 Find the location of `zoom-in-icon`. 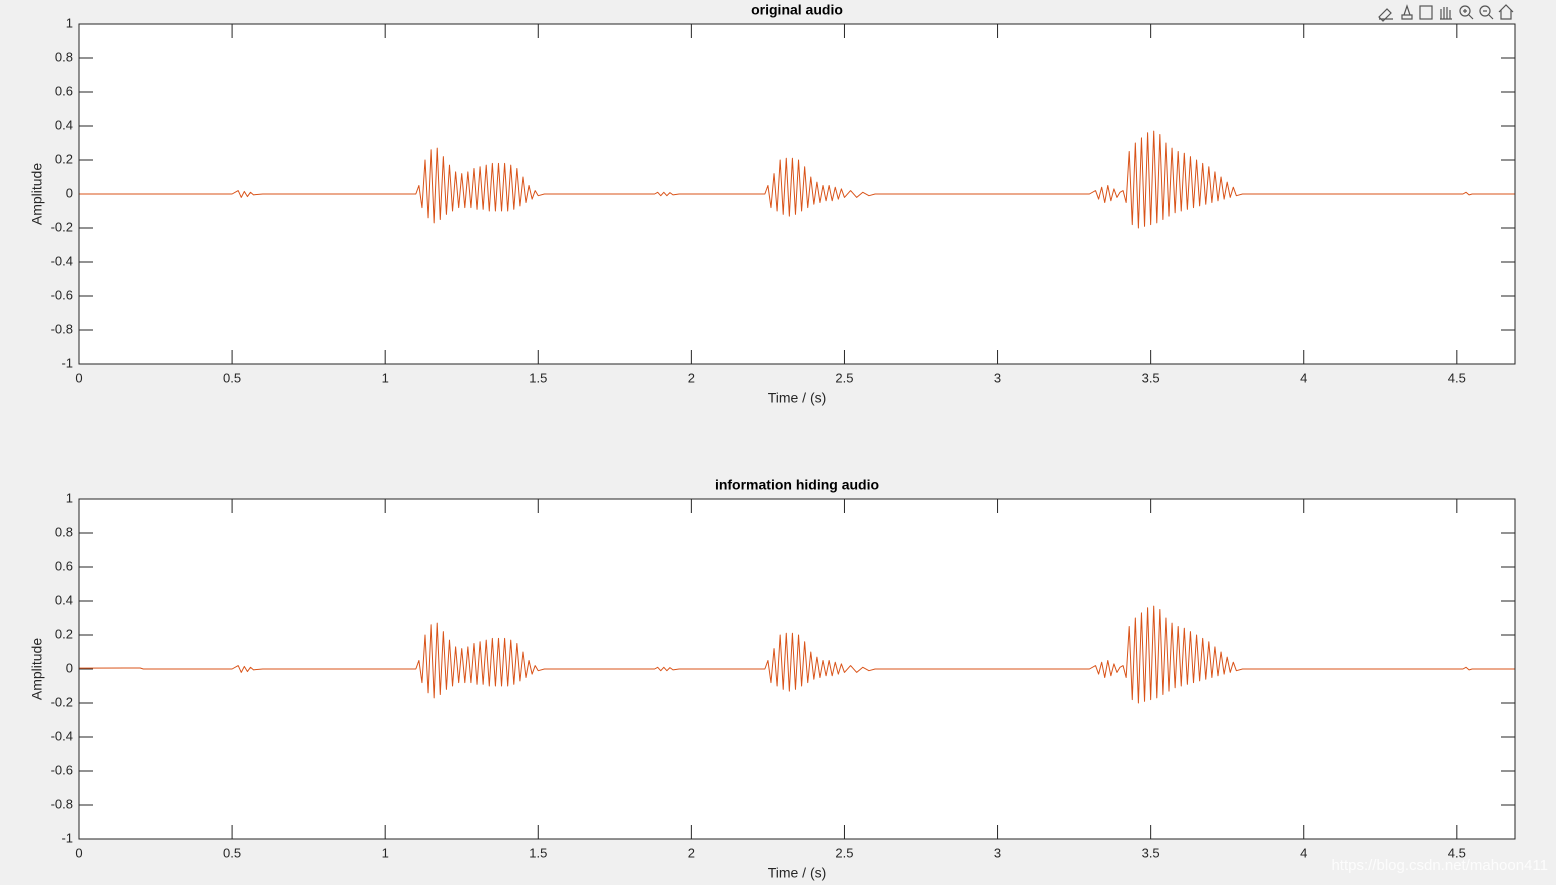

zoom-in-icon is located at coordinates (1465, 11).